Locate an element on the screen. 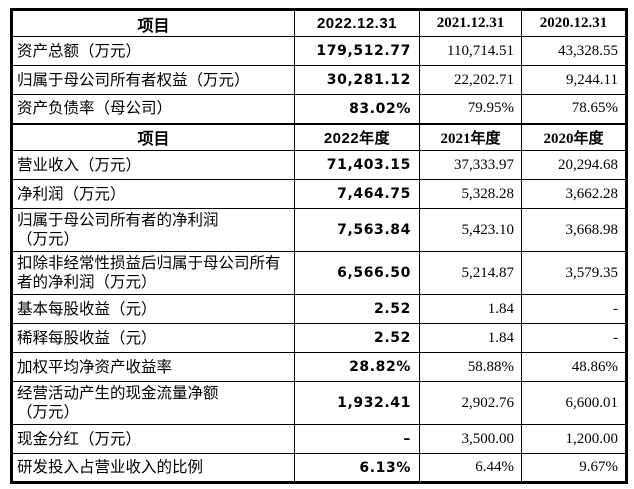 The width and height of the screenshot is (634, 489). row-value-cell: 83.02% is located at coordinates (357, 109).